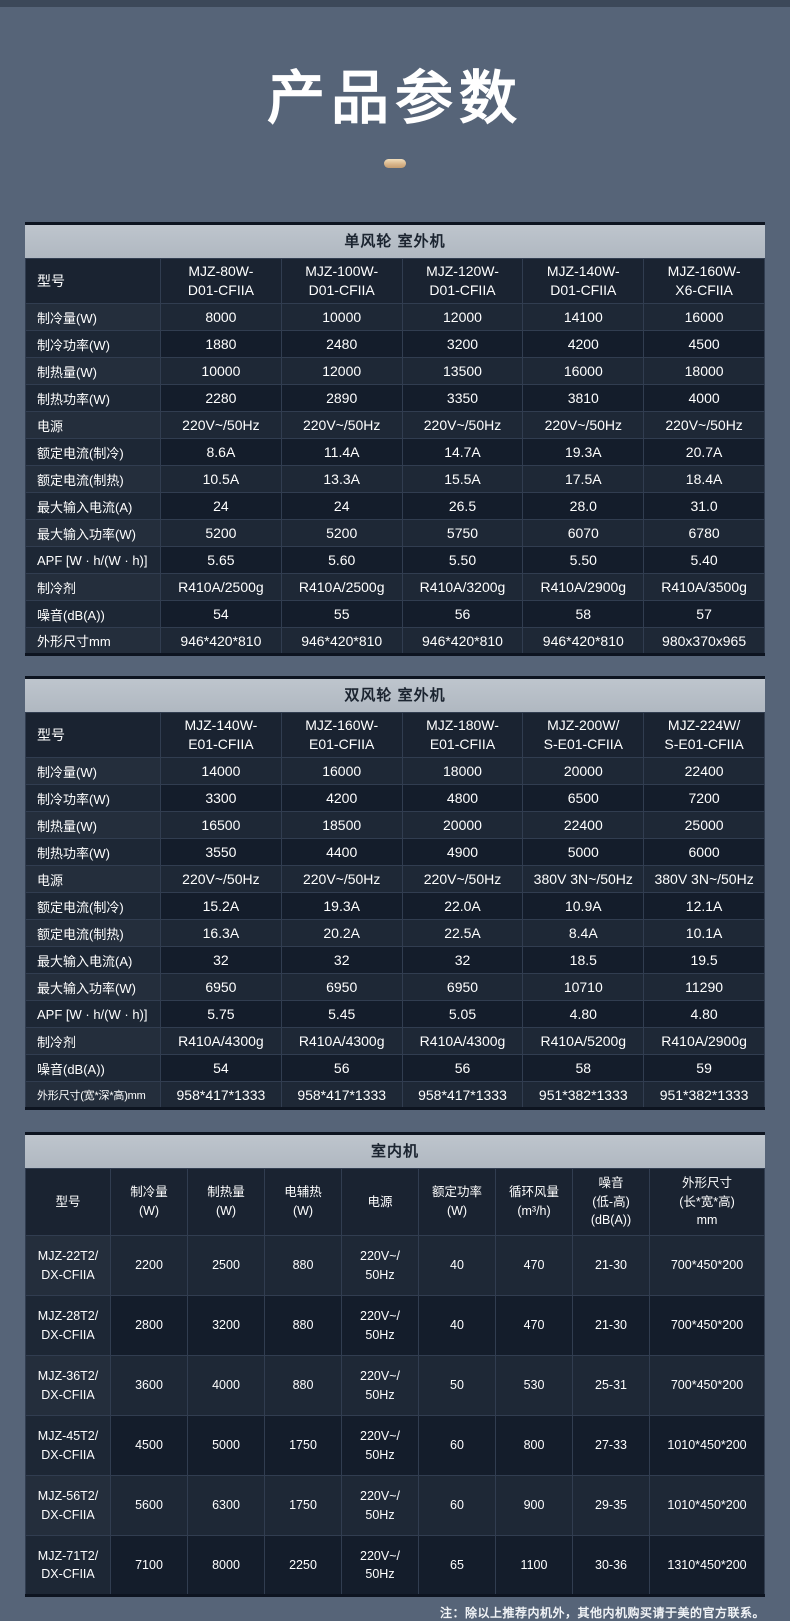 The height and width of the screenshot is (1621, 790). I want to click on column-header: 制冷量 (W), so click(149, 1202).